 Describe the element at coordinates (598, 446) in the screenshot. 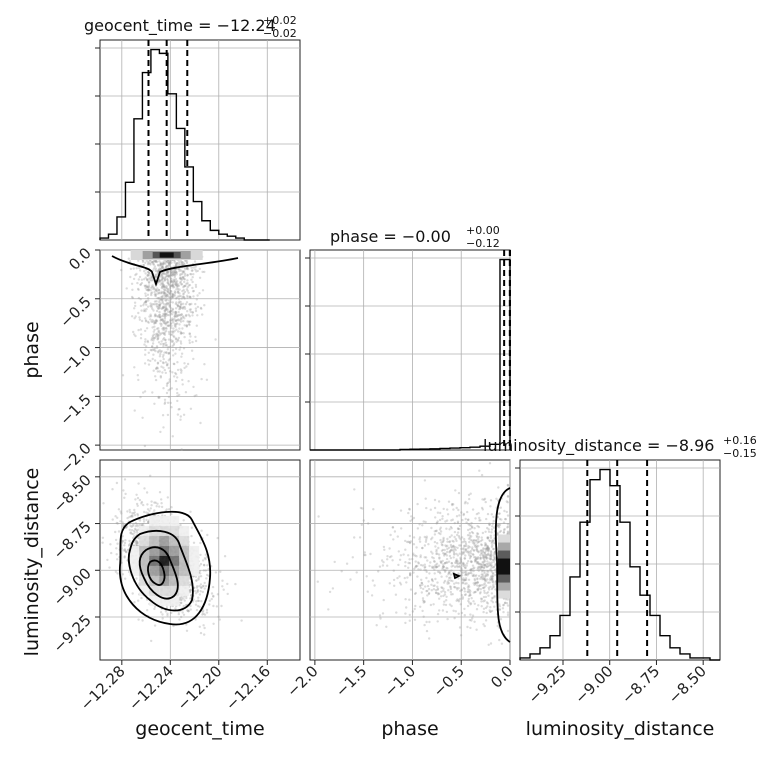

I see `title-luminosity_distance: luminosity_distance = −8.96` at that location.